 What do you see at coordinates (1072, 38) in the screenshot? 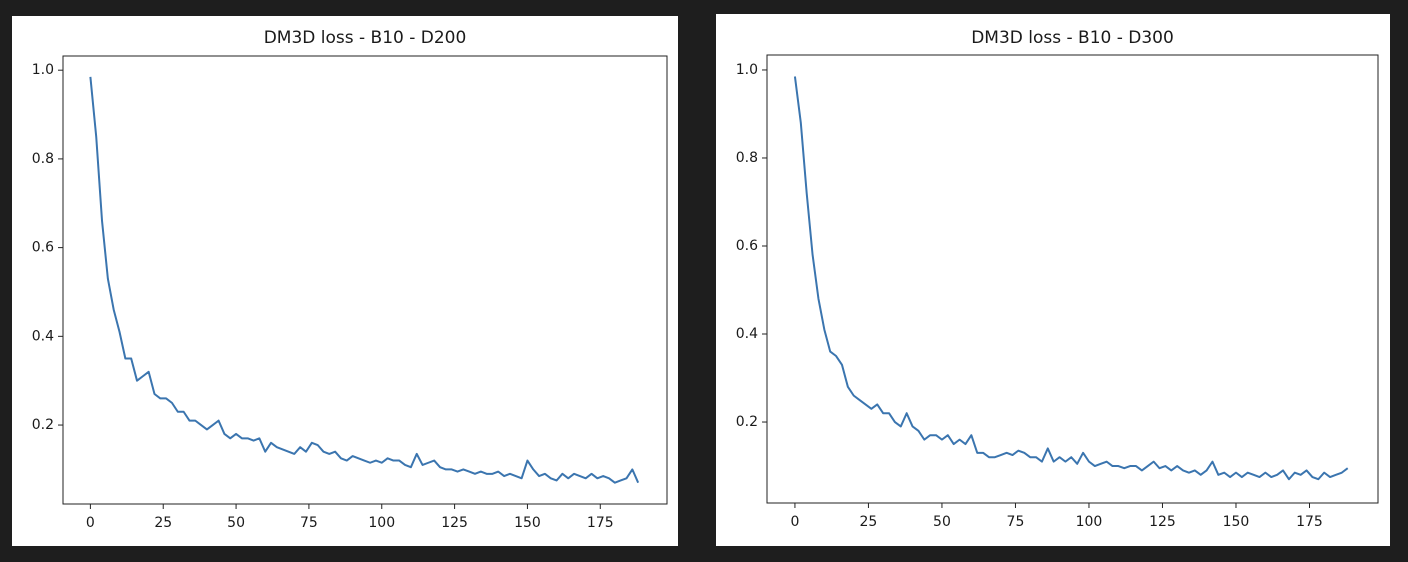
I see `chart-title: DM3D loss - B10 - D300` at bounding box center [1072, 38].